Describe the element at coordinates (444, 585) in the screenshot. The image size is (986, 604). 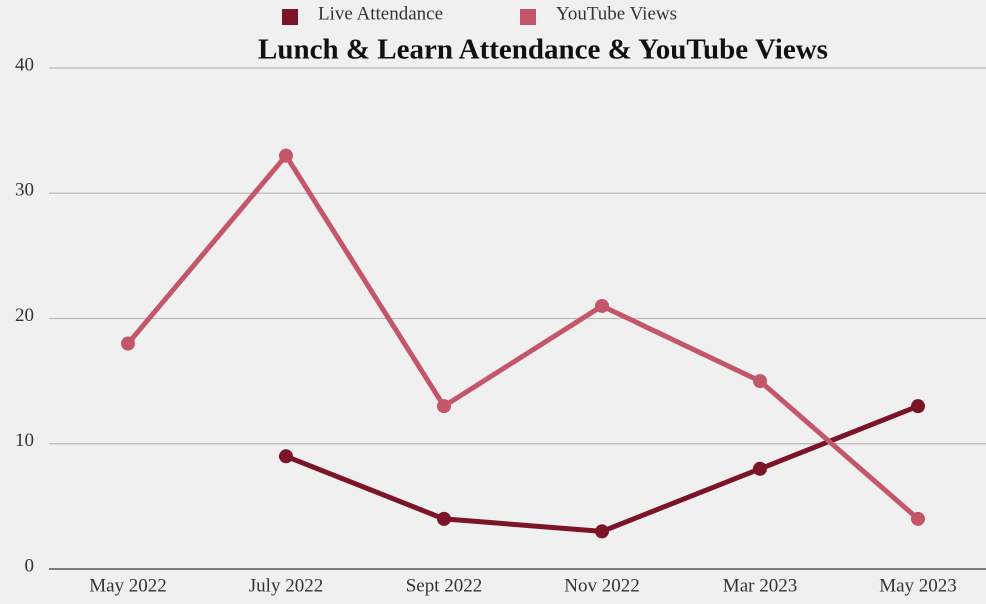
I see `x-tick-label: Sept 2022` at that location.